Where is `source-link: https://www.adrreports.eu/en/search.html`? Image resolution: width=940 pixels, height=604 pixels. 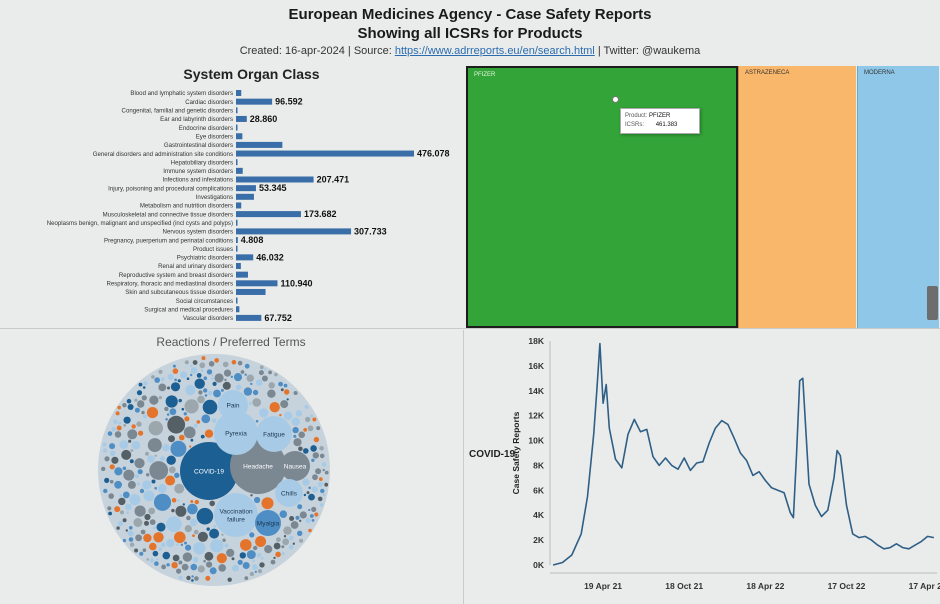 source-link: https://www.adrreports.eu/en/search.html is located at coordinates (494, 51).